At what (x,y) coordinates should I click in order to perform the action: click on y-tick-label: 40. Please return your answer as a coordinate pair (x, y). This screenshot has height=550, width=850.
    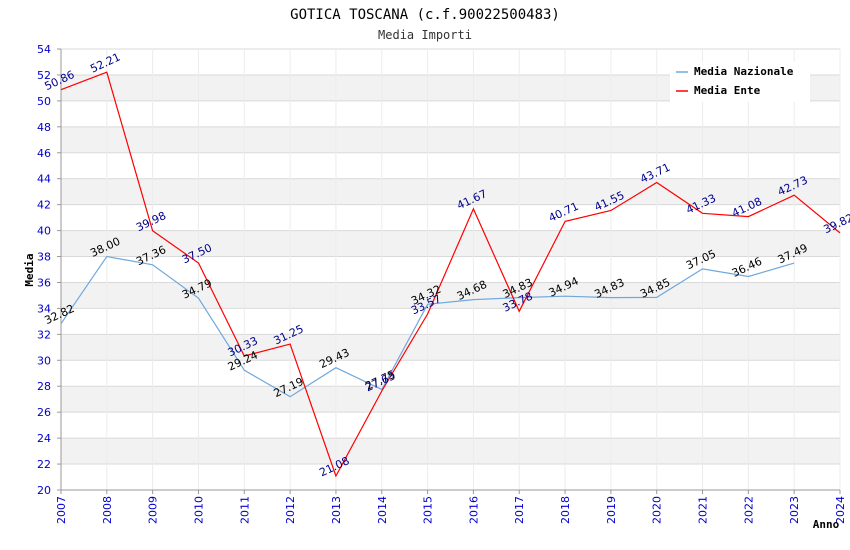
    Looking at the image, I should click on (44, 231).